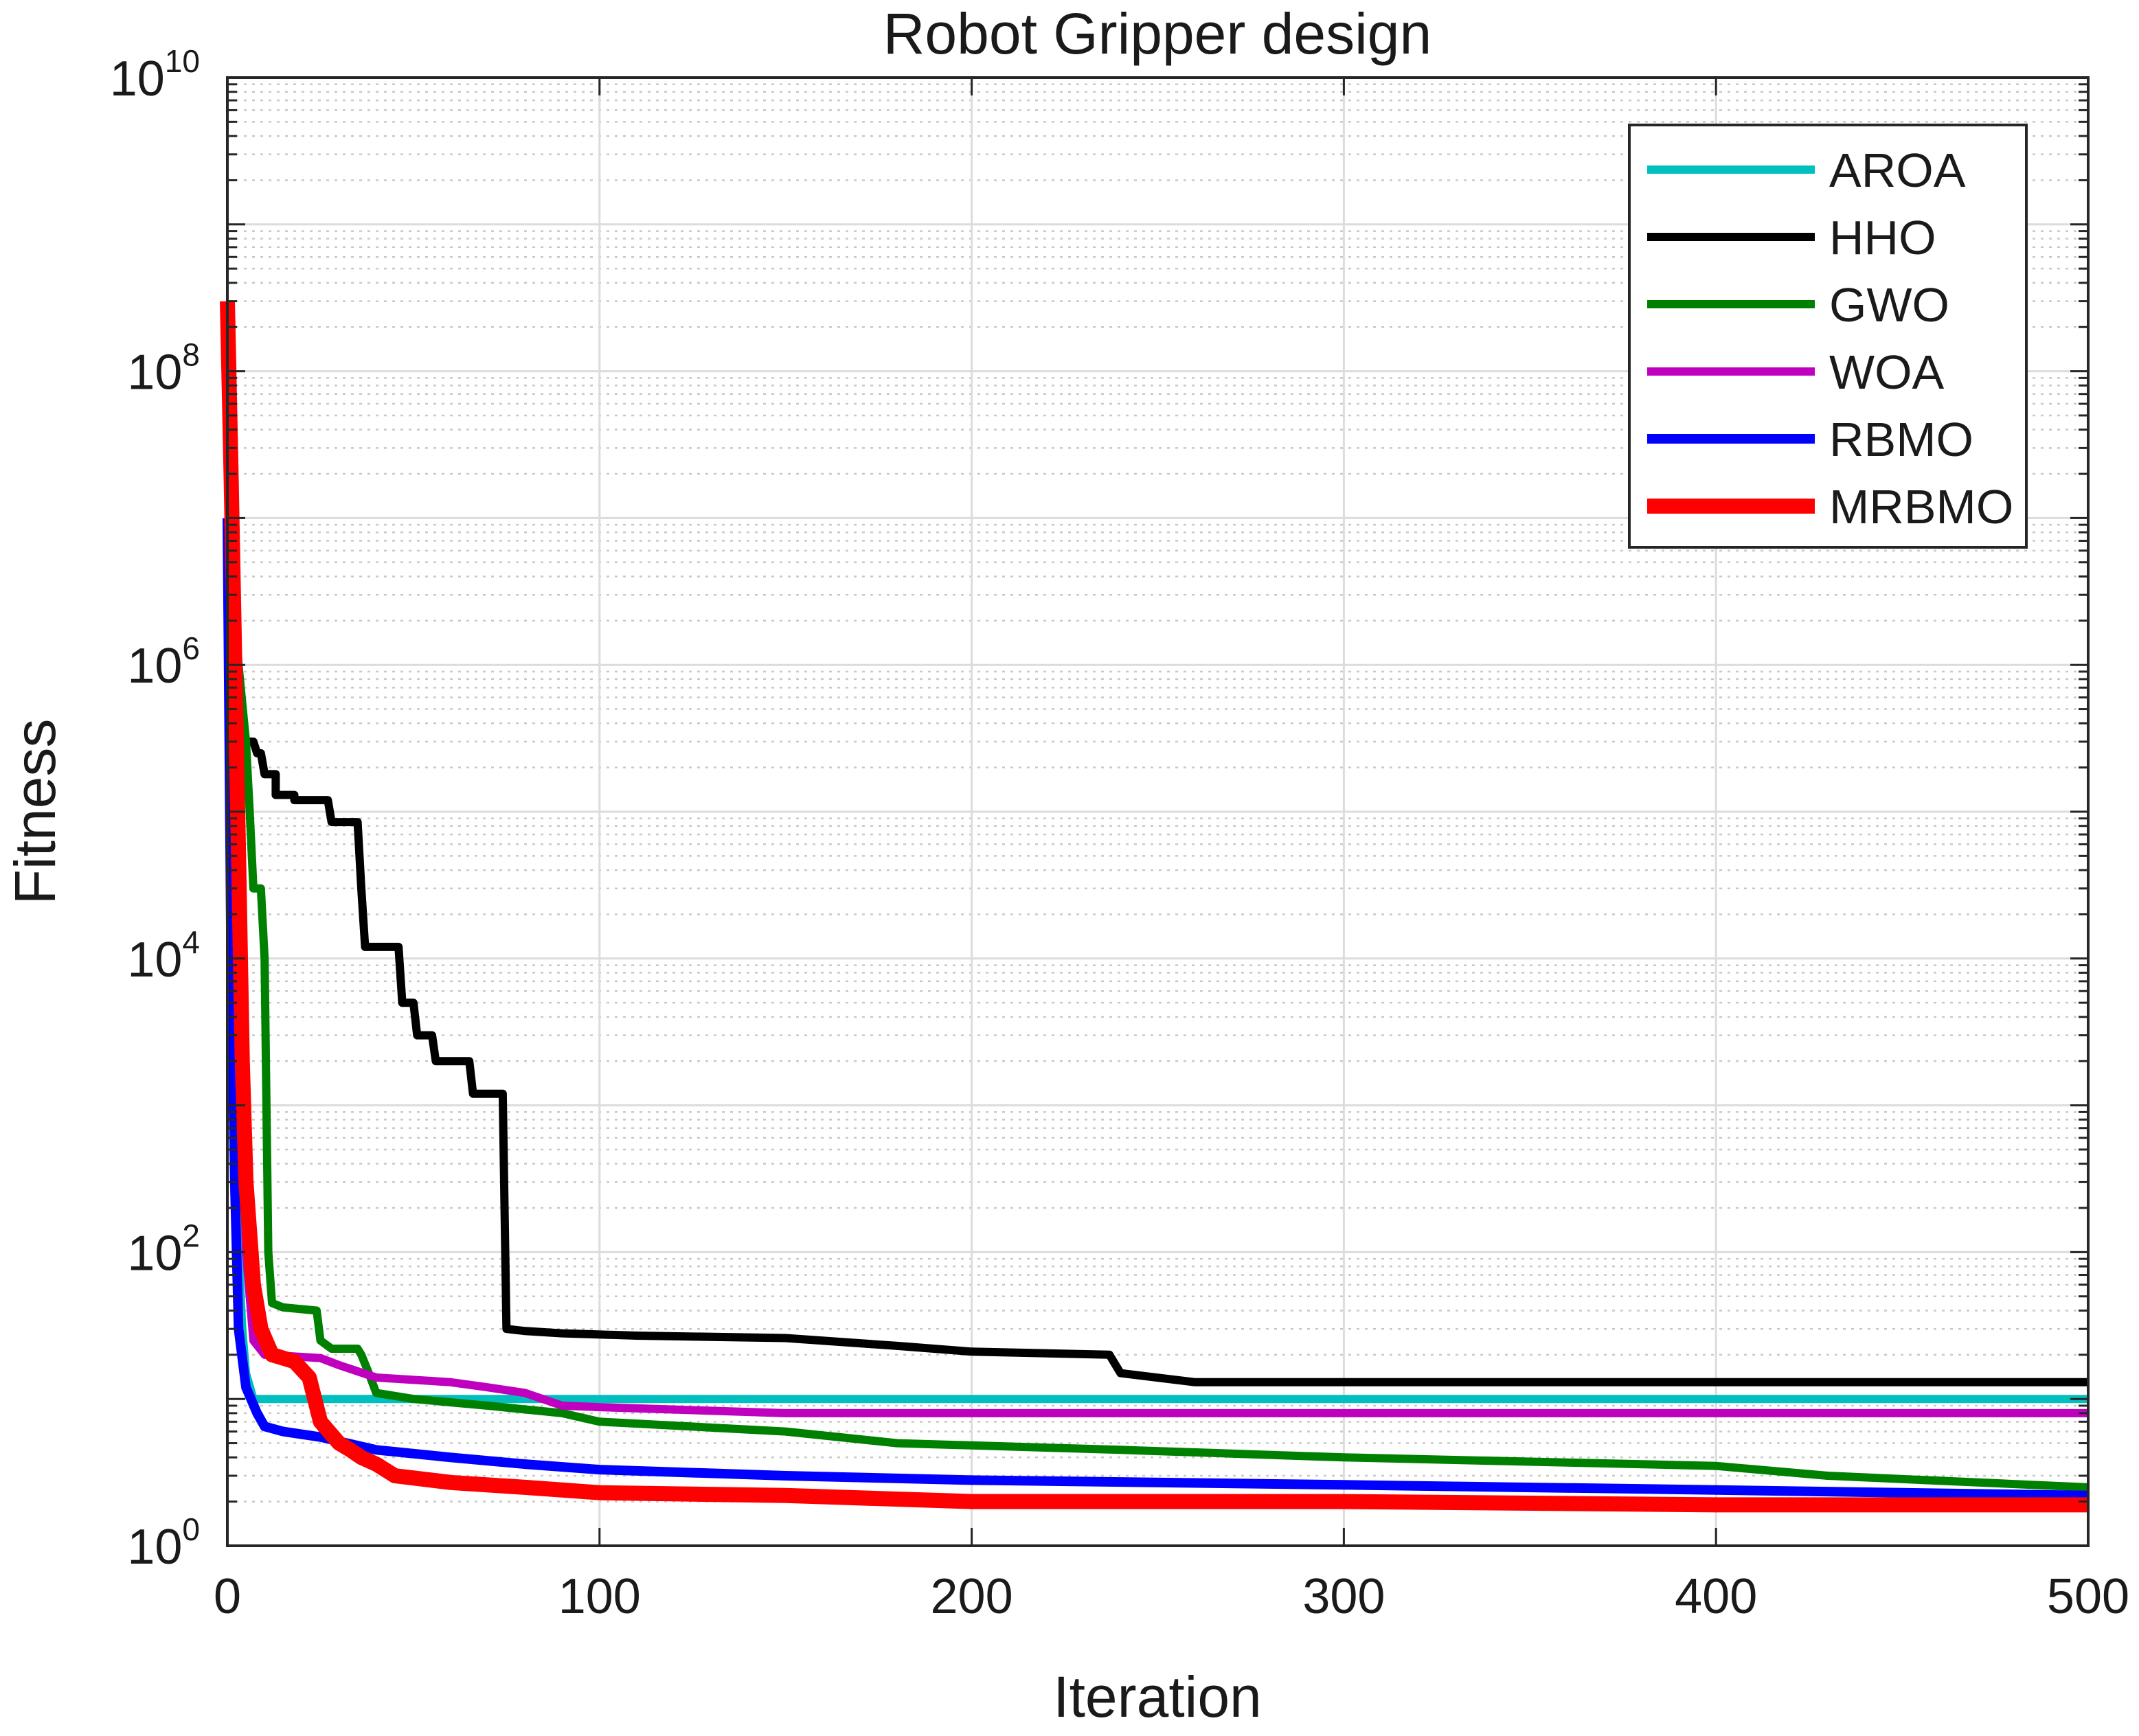 The width and height of the screenshot is (2139, 1736). I want to click on chart-title: Robot Gripper design, so click(1157, 33).